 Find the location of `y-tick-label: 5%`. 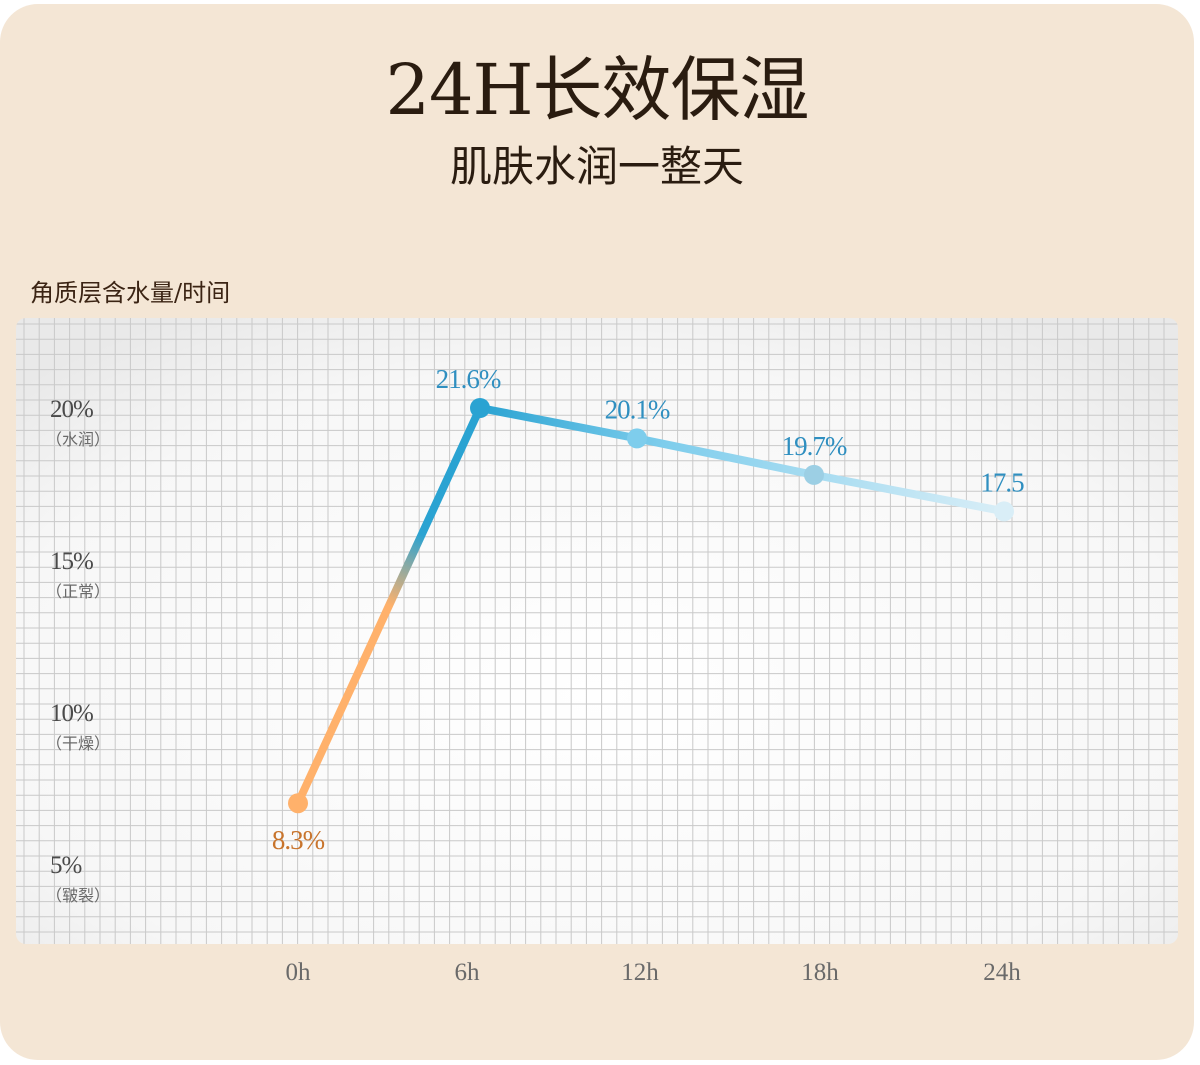

y-tick-label: 5% is located at coordinates (66, 865).